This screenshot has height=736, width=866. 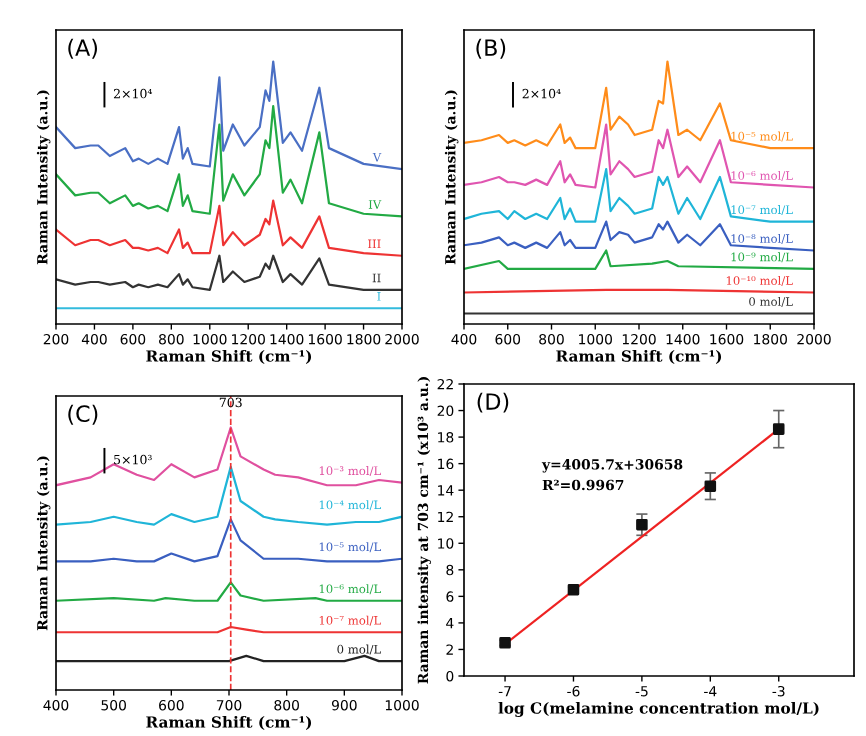 What do you see at coordinates (83, 48) in the screenshot?
I see `chart-title: (A)` at bounding box center [83, 48].